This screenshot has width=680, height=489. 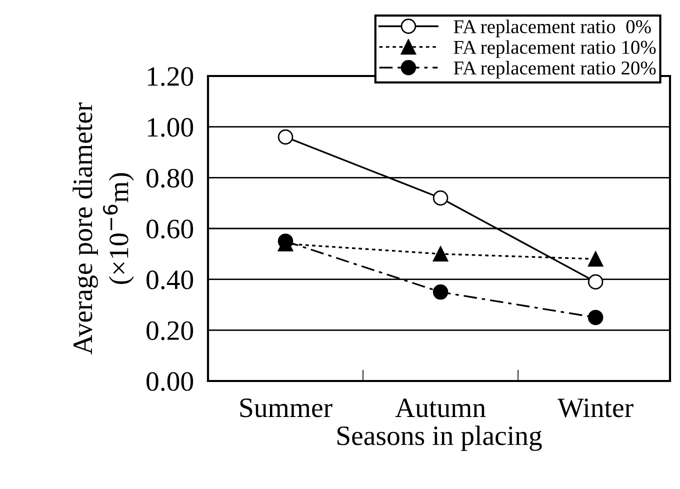 What do you see at coordinates (555, 49) in the screenshot?
I see `legend-label: FA replacement ratio 10%` at bounding box center [555, 49].